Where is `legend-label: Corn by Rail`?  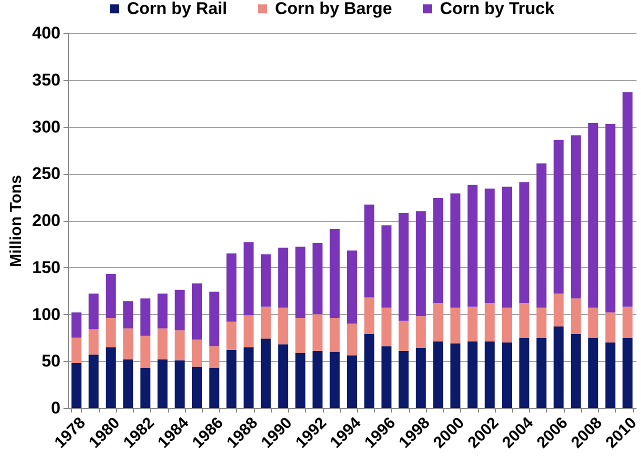
legend-label: Corn by Rail is located at coordinates (177, 9).